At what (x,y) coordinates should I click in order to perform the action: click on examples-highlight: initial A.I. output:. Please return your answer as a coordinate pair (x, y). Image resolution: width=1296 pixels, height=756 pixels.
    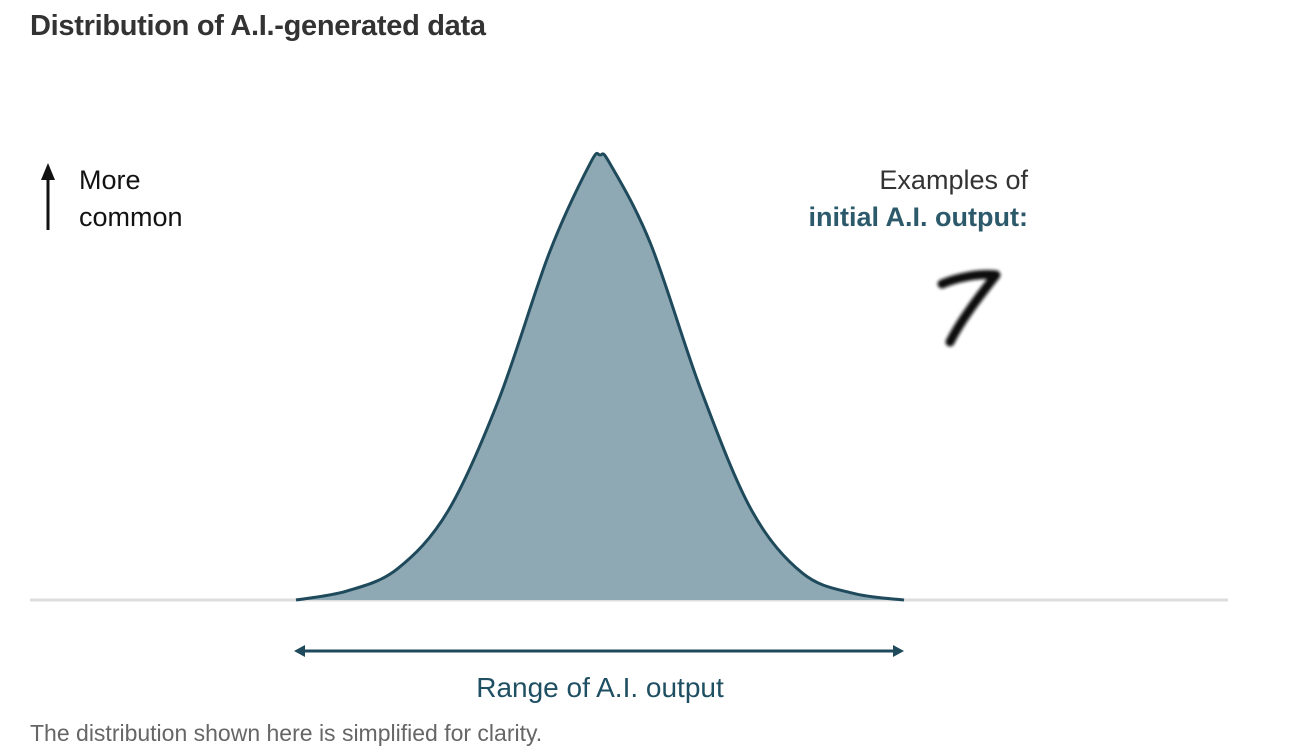
    Looking at the image, I should click on (918, 217).